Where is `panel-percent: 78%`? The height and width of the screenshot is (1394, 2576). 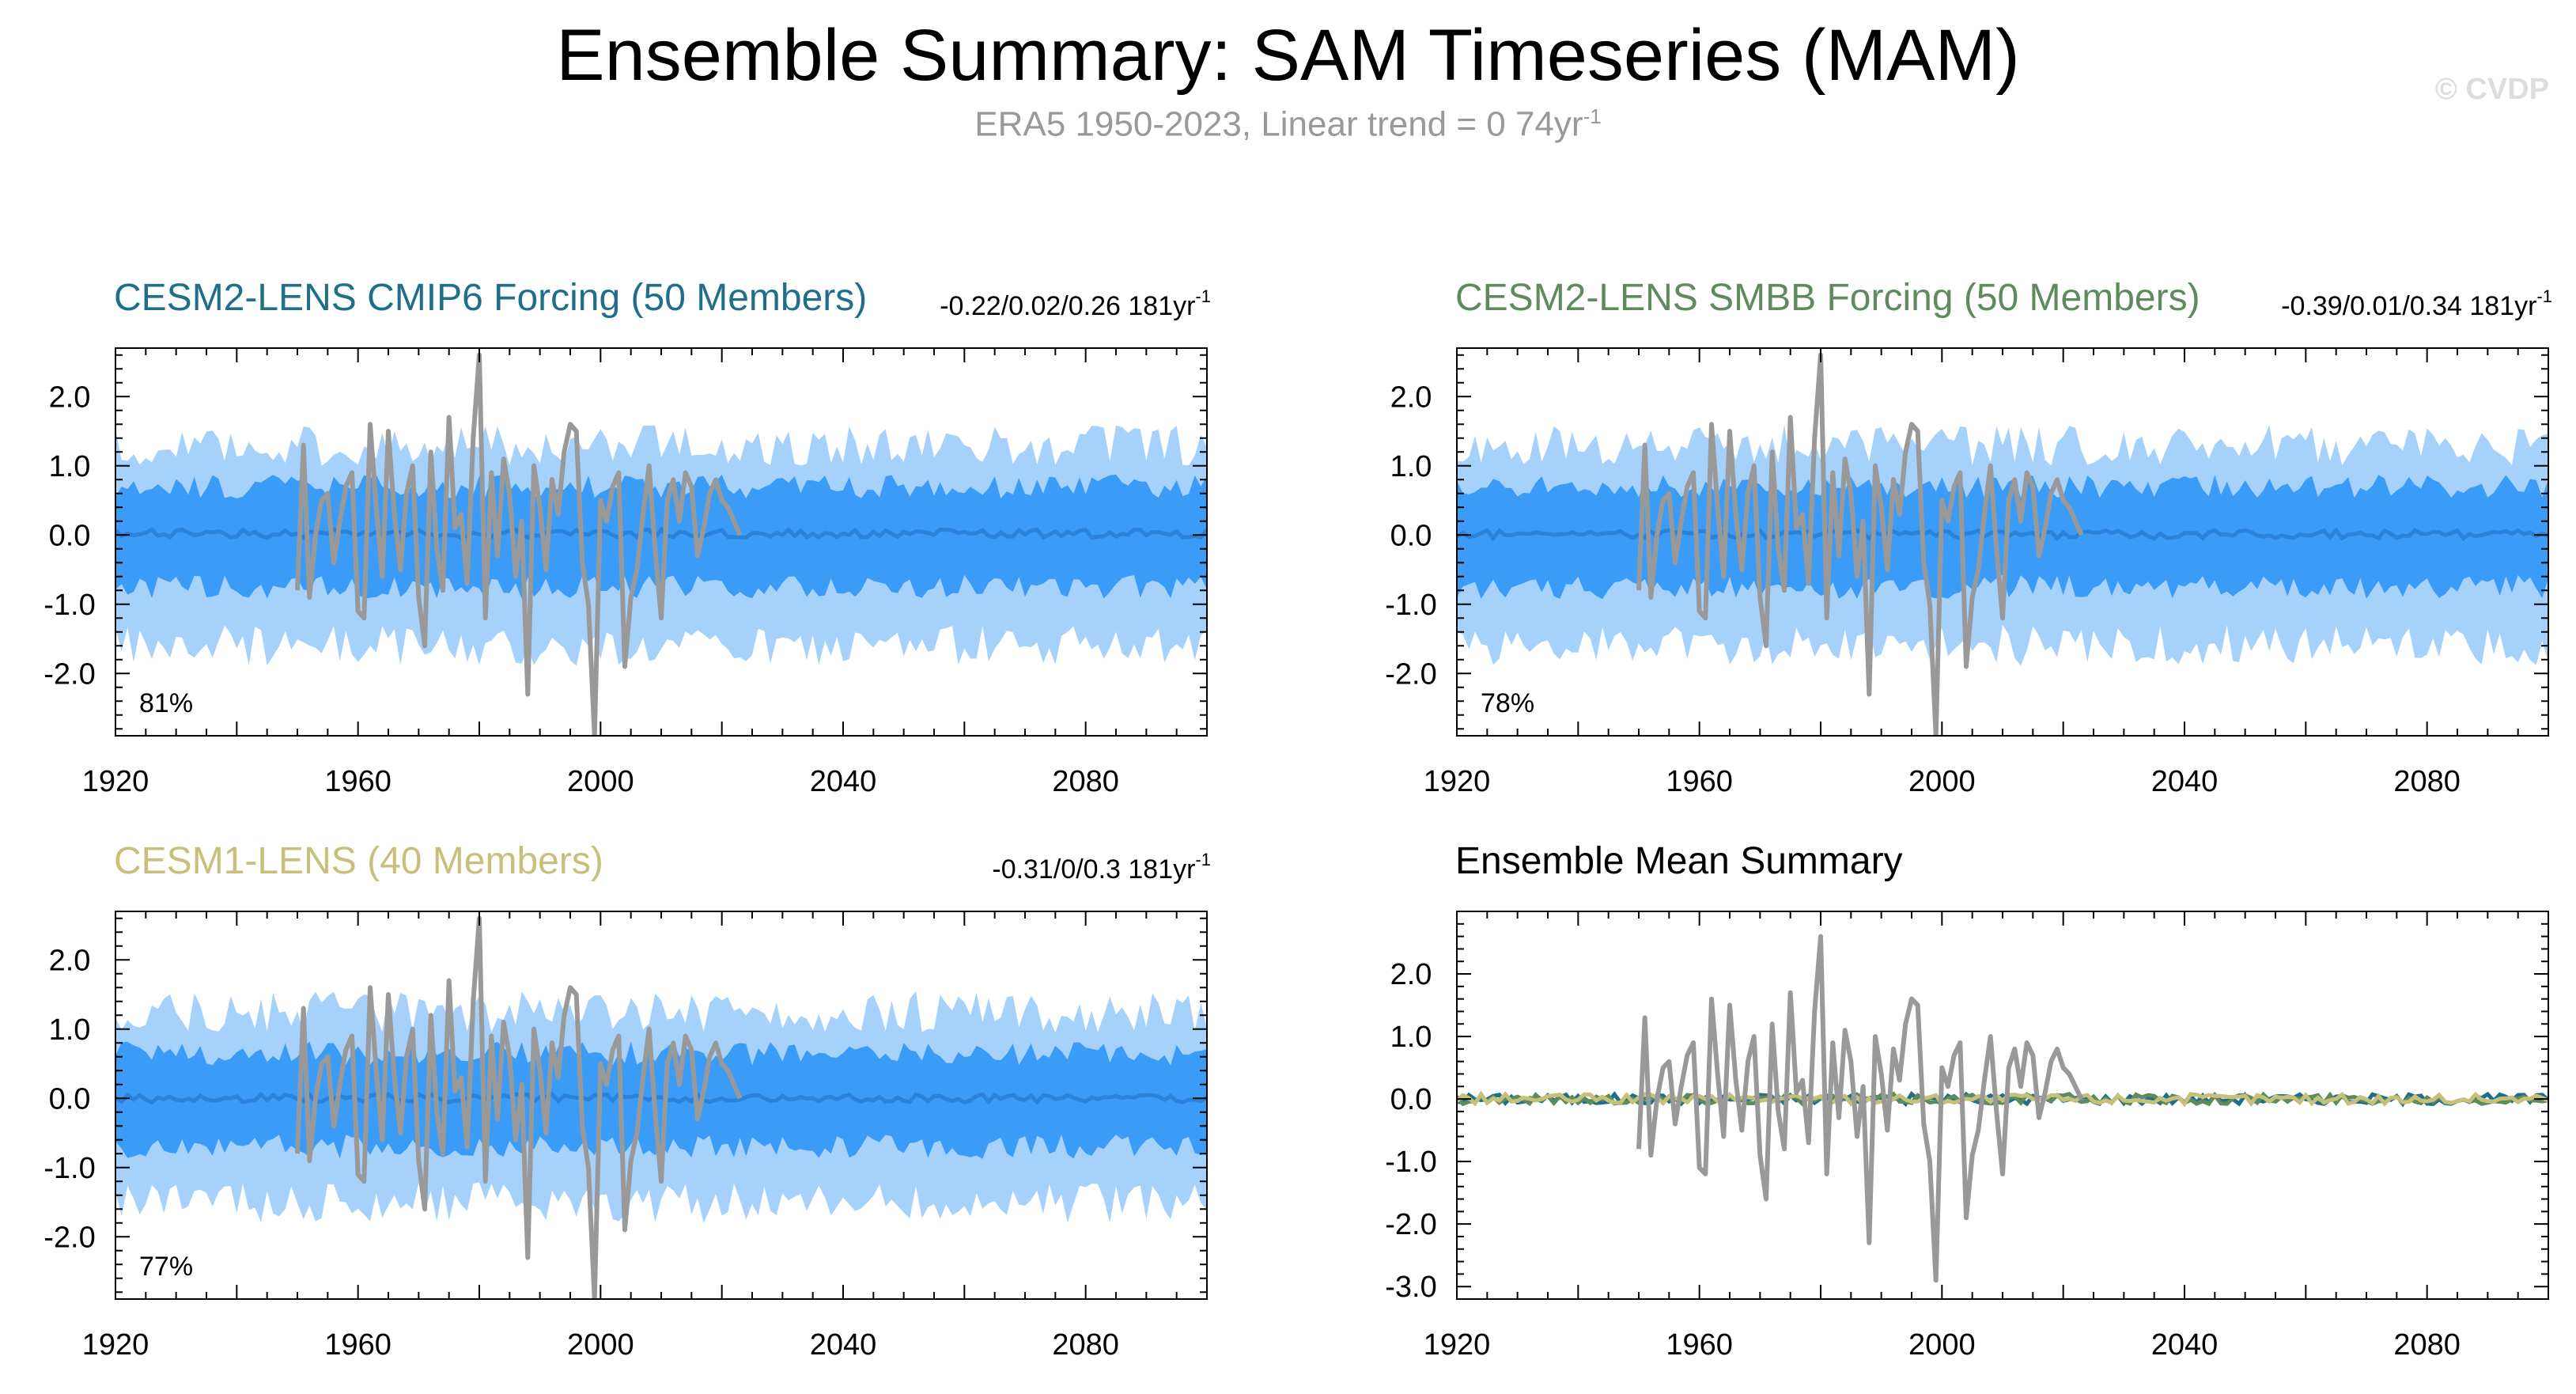 panel-percent: 78% is located at coordinates (1508, 703).